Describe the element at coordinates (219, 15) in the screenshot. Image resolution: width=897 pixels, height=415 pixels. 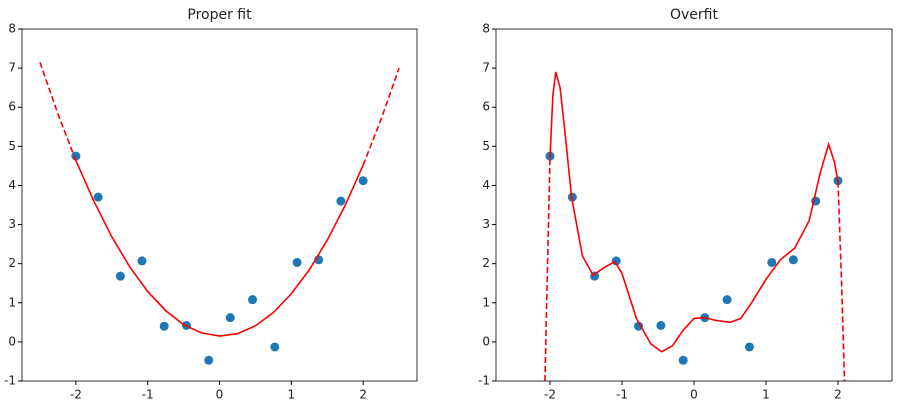
I see `chart-title: Proper fit` at that location.